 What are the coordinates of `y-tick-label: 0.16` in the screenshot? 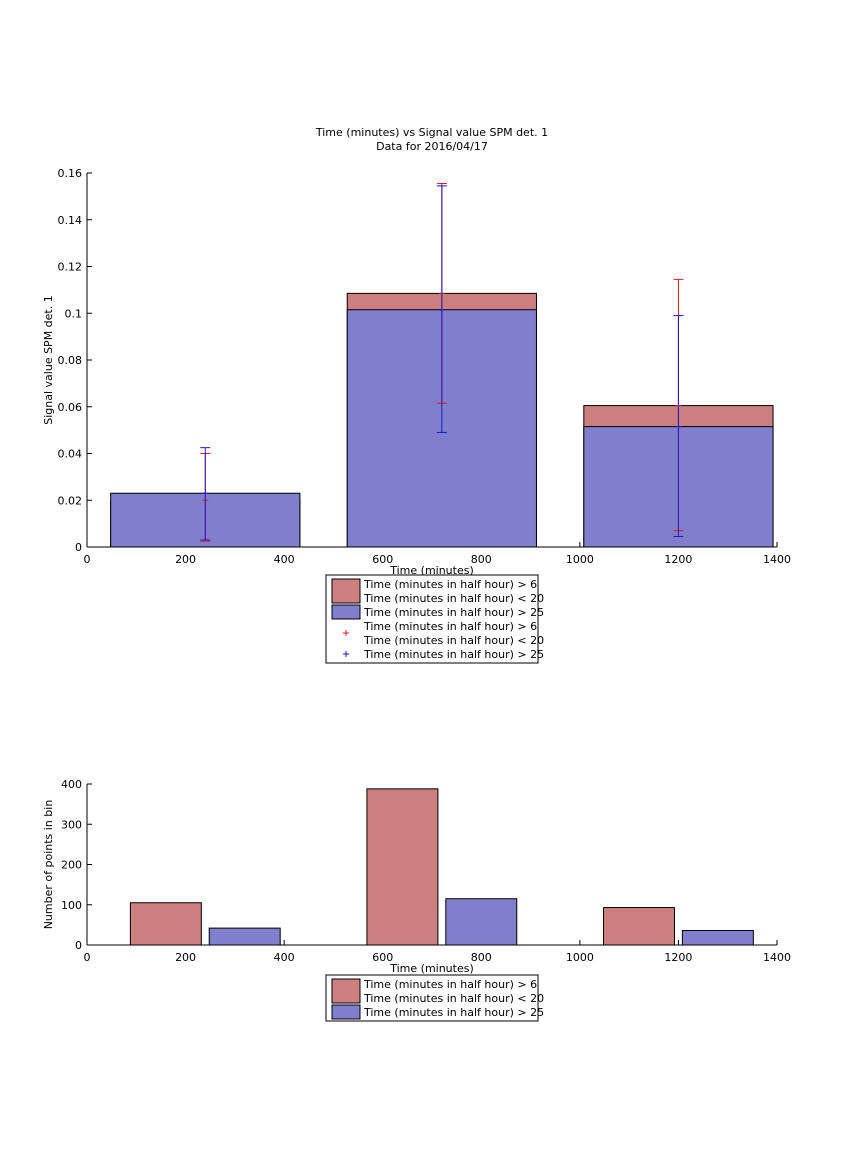 It's located at (70, 173).